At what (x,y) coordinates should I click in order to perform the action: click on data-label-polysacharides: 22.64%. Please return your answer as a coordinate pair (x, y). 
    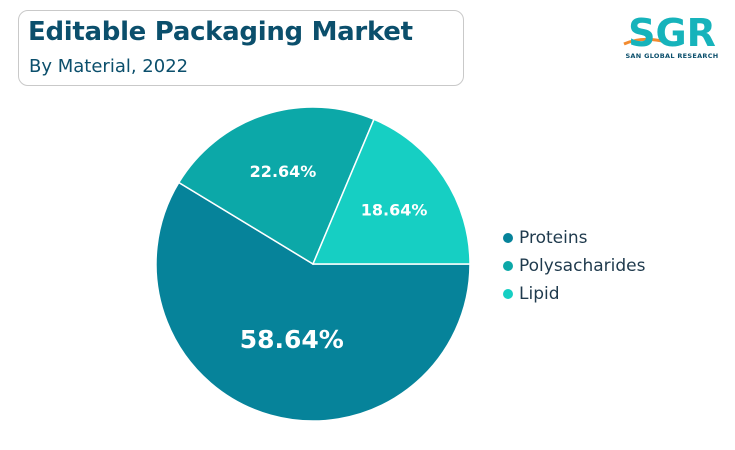
    Looking at the image, I should click on (283, 171).